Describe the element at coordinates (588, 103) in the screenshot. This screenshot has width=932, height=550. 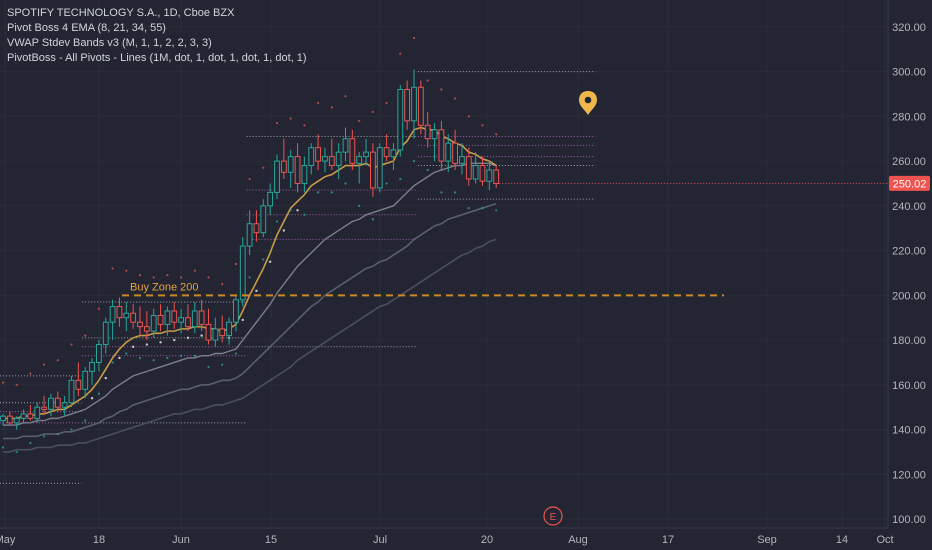
I see `location-marker-icon` at that location.